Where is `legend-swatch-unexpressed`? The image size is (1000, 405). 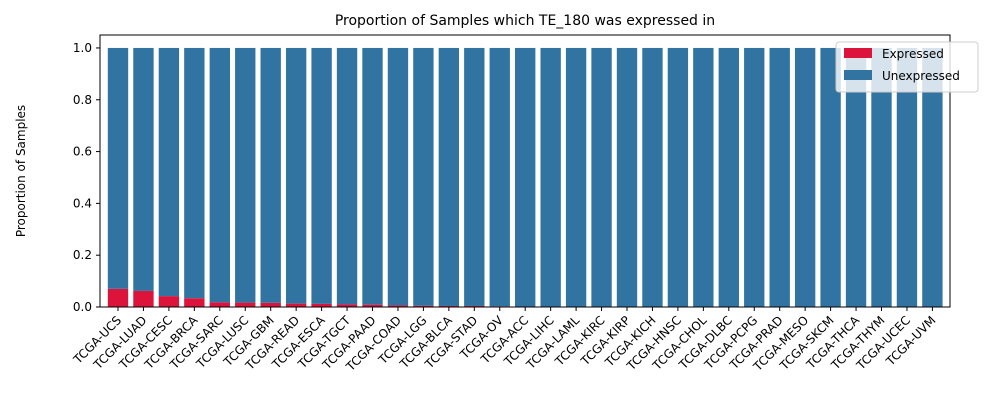 legend-swatch-unexpressed is located at coordinates (858, 75).